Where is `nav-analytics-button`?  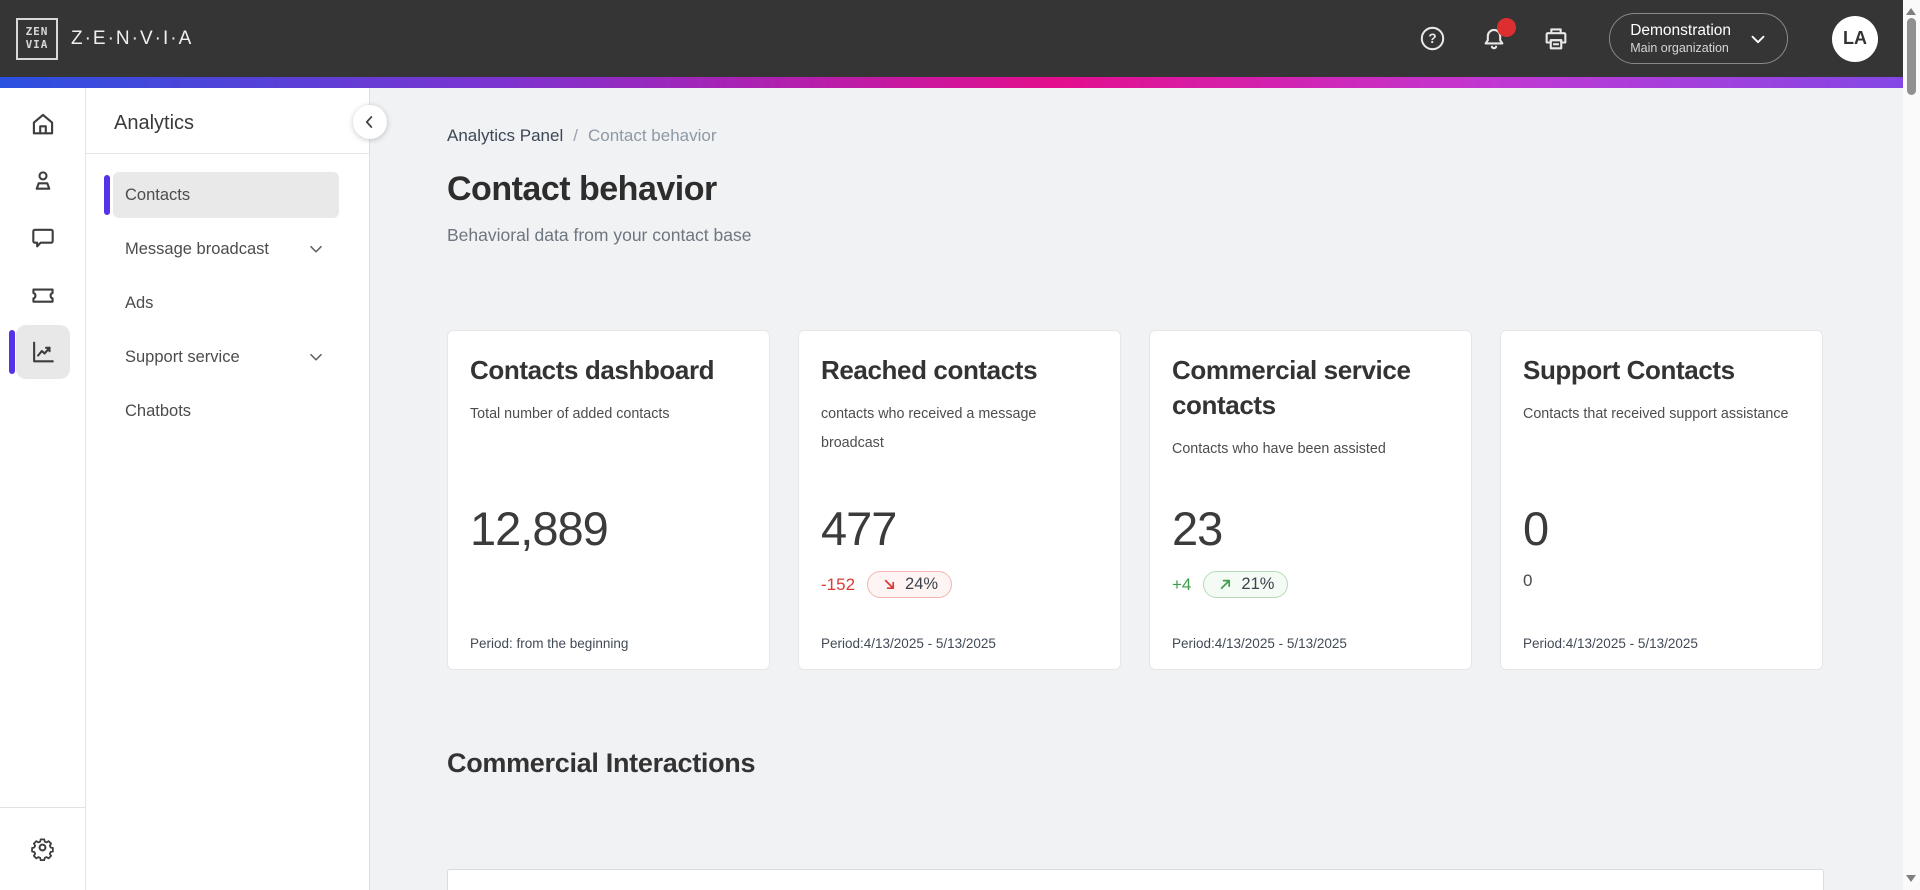 nav-analytics-button is located at coordinates (39, 352).